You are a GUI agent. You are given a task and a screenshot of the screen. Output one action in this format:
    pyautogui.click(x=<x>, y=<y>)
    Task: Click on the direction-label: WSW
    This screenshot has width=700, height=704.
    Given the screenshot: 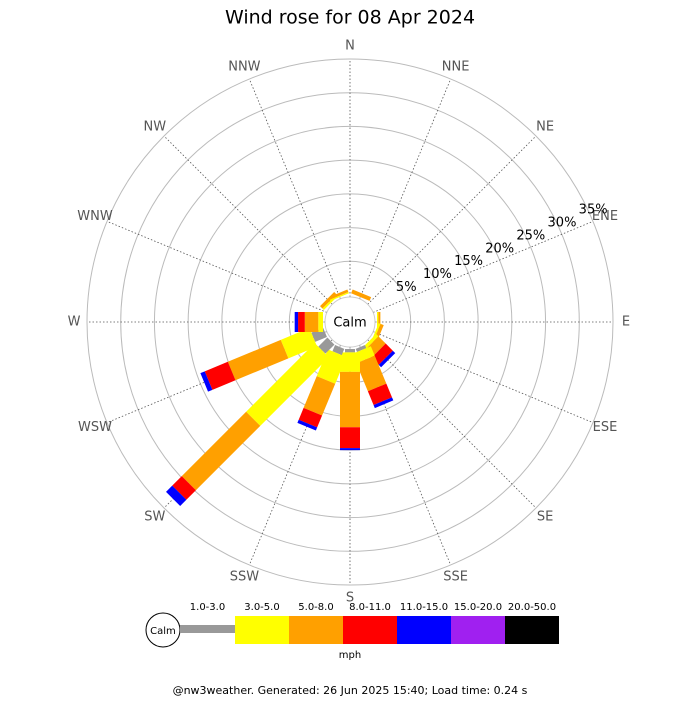 What is the action you would take?
    pyautogui.click(x=95, y=427)
    